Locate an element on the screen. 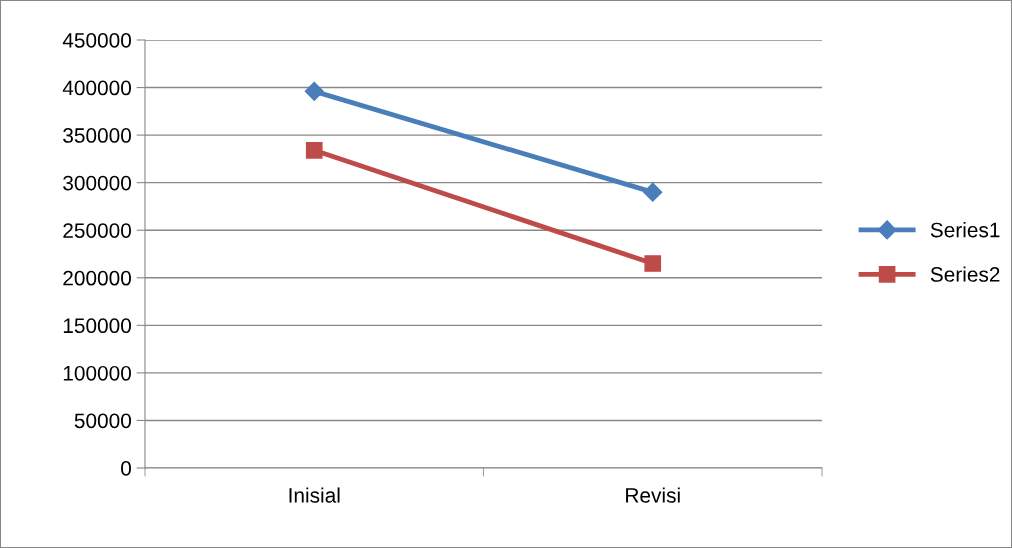  y-tick-label: 250000 is located at coordinates (97, 230).